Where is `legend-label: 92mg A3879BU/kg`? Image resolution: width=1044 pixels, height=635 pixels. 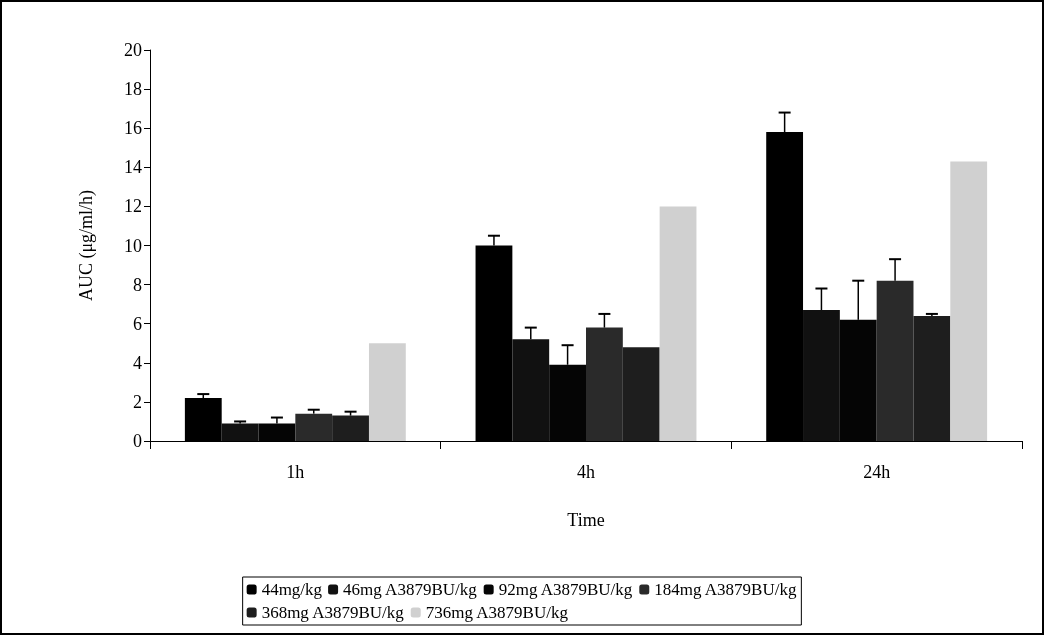 legend-label: 92mg A3879BU/kg is located at coordinates (565, 589).